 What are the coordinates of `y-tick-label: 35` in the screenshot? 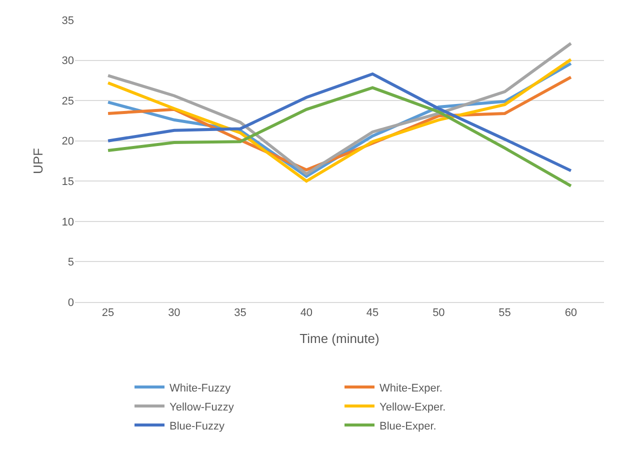 It's located at (68, 20).